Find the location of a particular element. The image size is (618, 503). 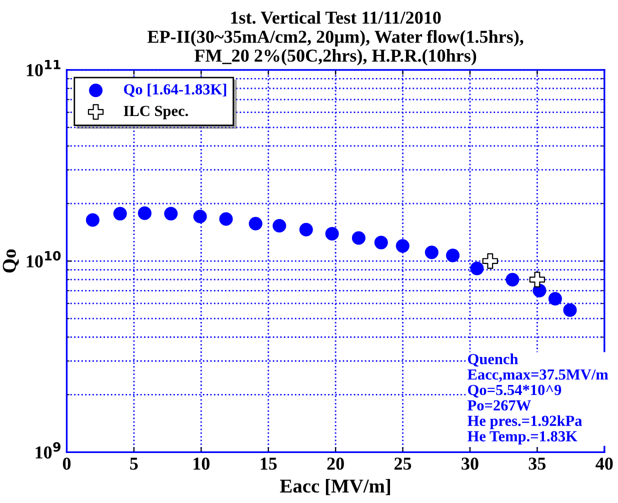

x-tick-label: 20 is located at coordinates (335, 464).